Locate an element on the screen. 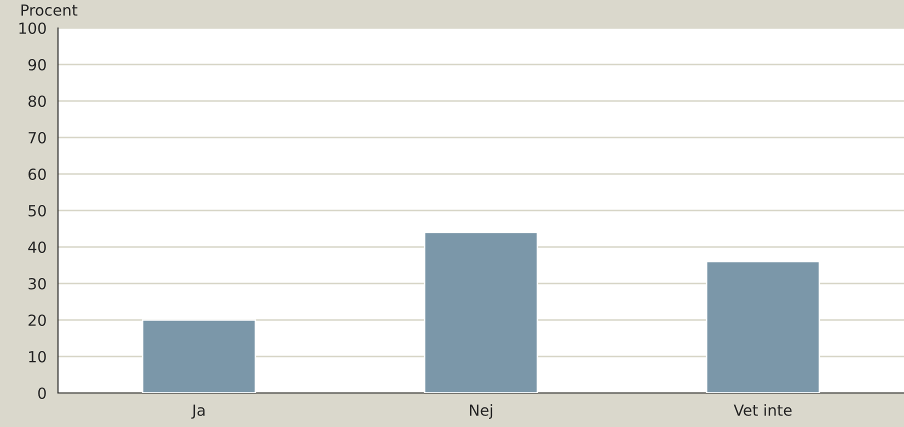 This screenshot has width=904, height=427. y-tick-label: 90 is located at coordinates (37, 64).